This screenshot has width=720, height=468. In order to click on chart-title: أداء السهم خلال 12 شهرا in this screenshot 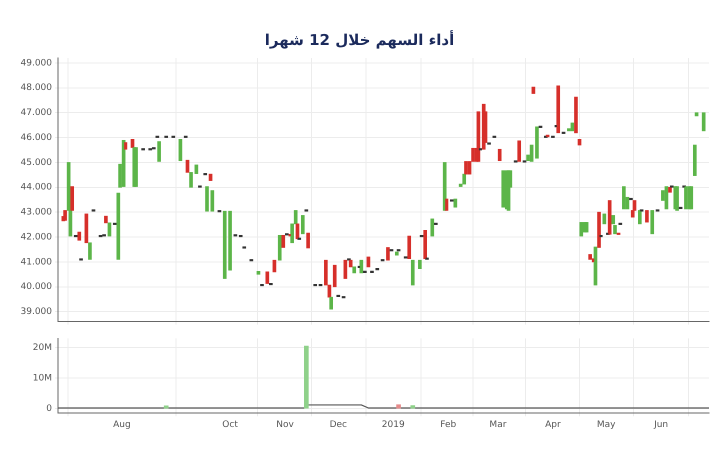, I will do `click(359, 39)`.